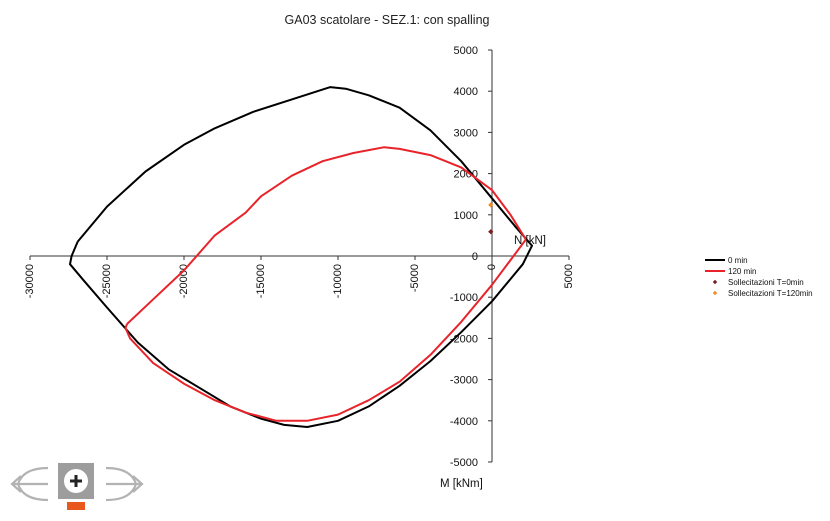 Image resolution: width=830 pixels, height=521 pixels. What do you see at coordinates (415, 278) in the screenshot?
I see `x-tick-label: -5000` at bounding box center [415, 278].